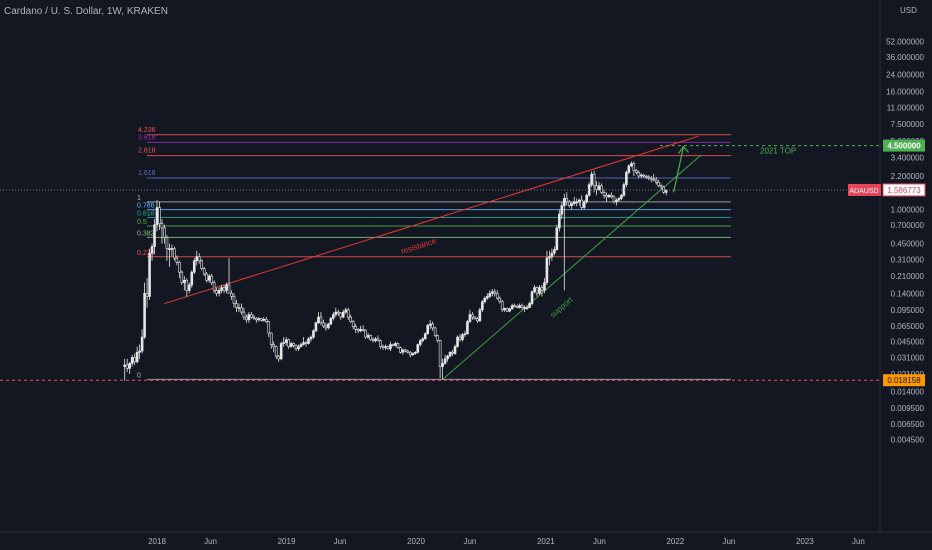 This screenshot has height=550, width=932. What do you see at coordinates (146, 214) in the screenshot?
I see `fib-label: 0.618` at bounding box center [146, 214].